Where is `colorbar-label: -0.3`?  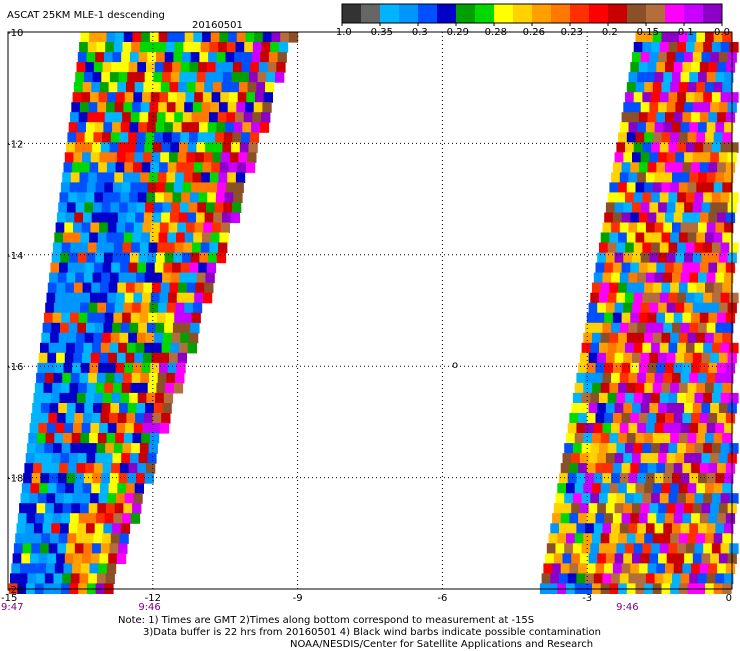
colorbar-label: -0.3 is located at coordinates (418, 32).